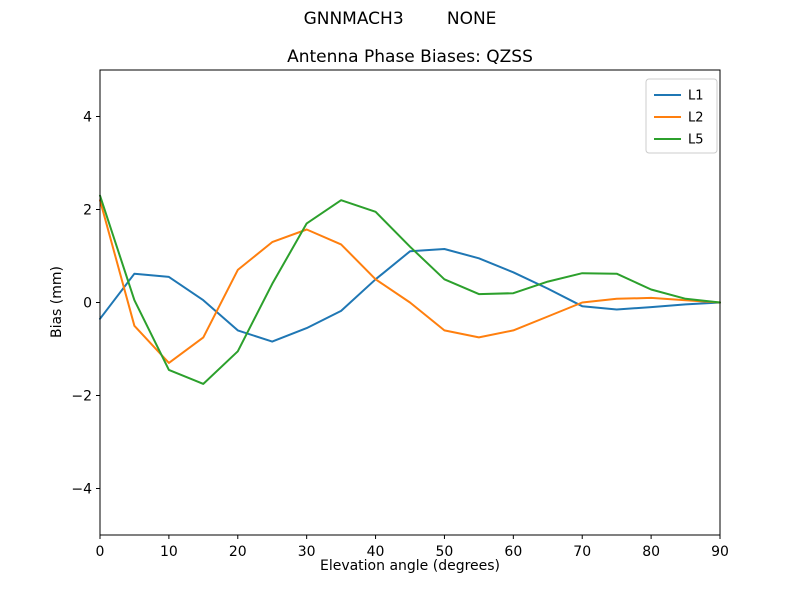 This screenshot has width=800, height=600. I want to click on x-tick-label: 20, so click(238, 552).